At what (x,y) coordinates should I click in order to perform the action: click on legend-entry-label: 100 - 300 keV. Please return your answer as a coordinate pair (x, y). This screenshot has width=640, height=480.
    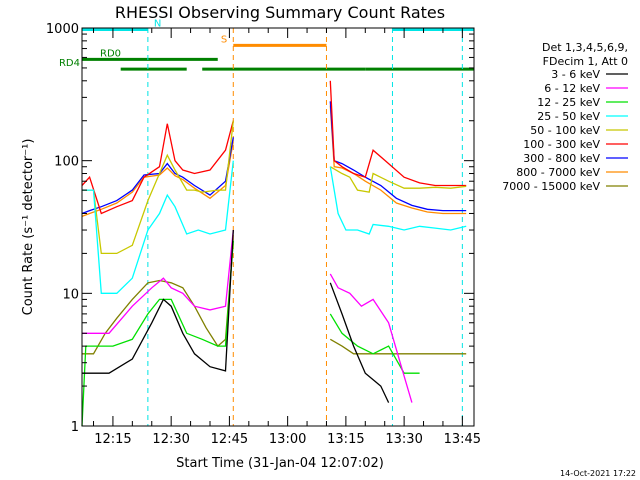
    Looking at the image, I should click on (561, 144).